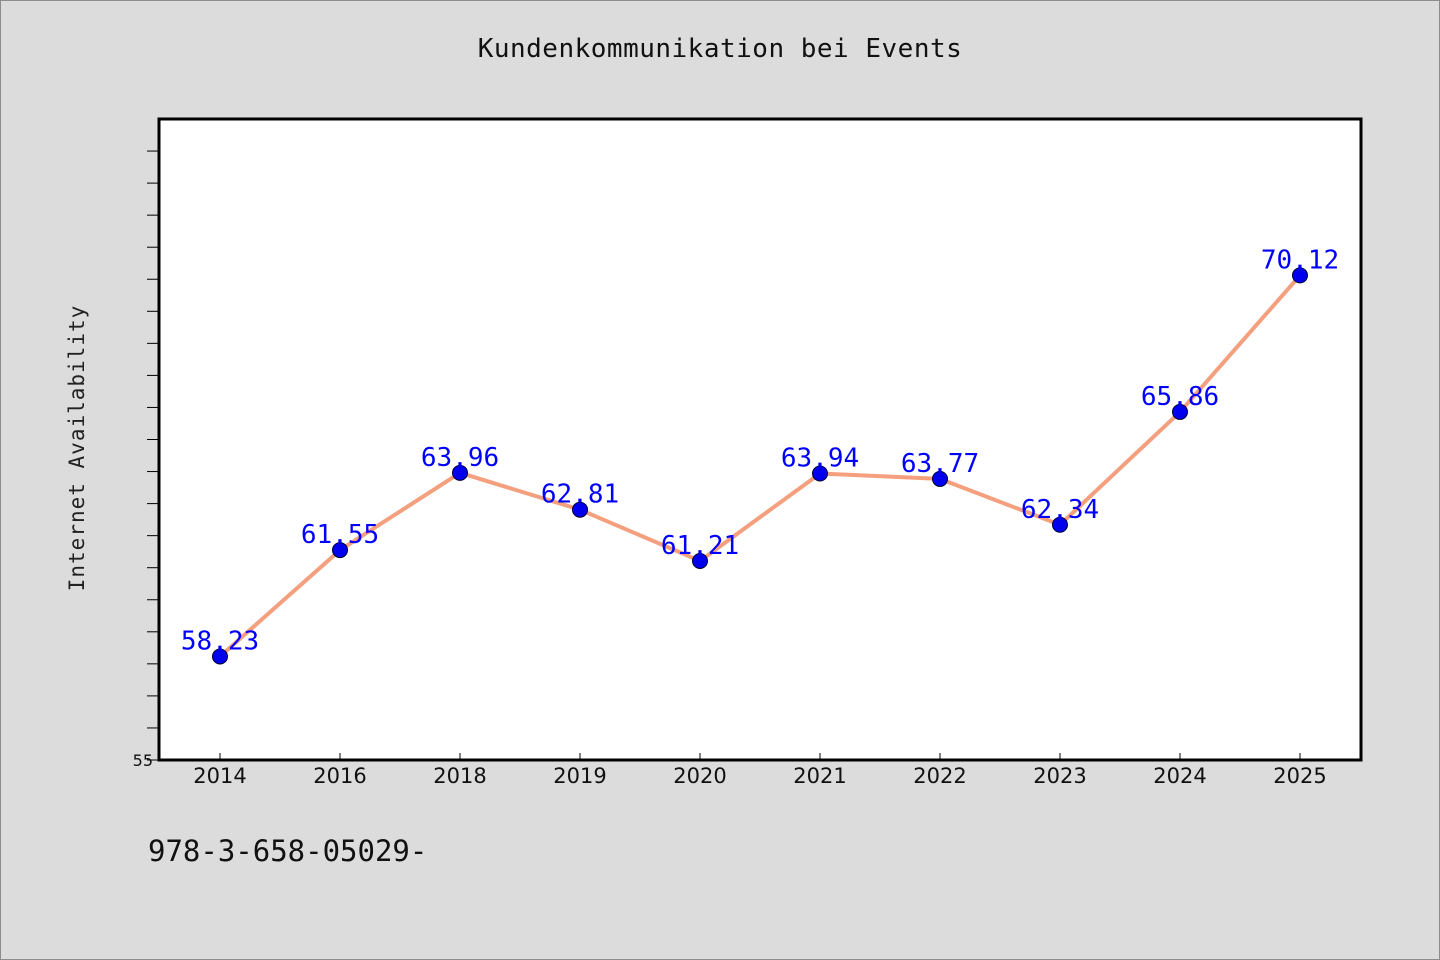 The height and width of the screenshot is (960, 1440). I want to click on x-tick-label: 2018, so click(459, 776).